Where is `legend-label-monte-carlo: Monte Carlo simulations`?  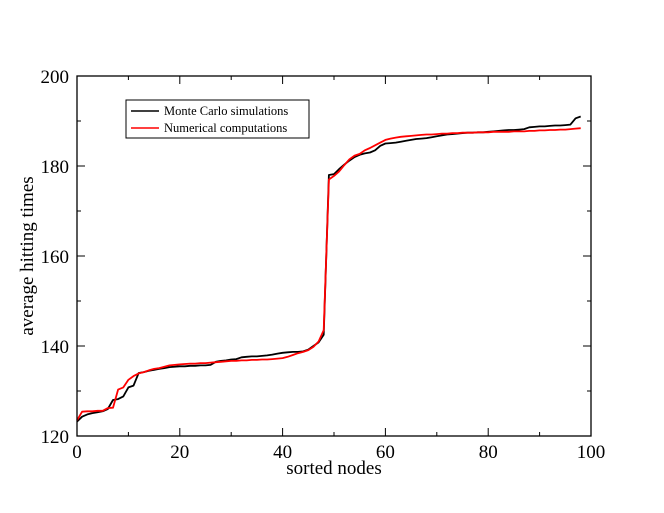
legend-label-monte-carlo: Monte Carlo simulations is located at coordinates (226, 111).